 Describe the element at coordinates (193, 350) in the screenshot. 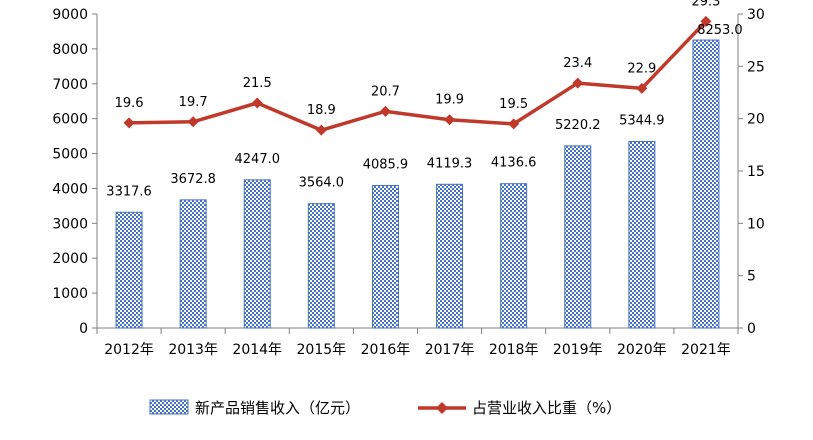

I see `x-tick-label: 2013年` at that location.